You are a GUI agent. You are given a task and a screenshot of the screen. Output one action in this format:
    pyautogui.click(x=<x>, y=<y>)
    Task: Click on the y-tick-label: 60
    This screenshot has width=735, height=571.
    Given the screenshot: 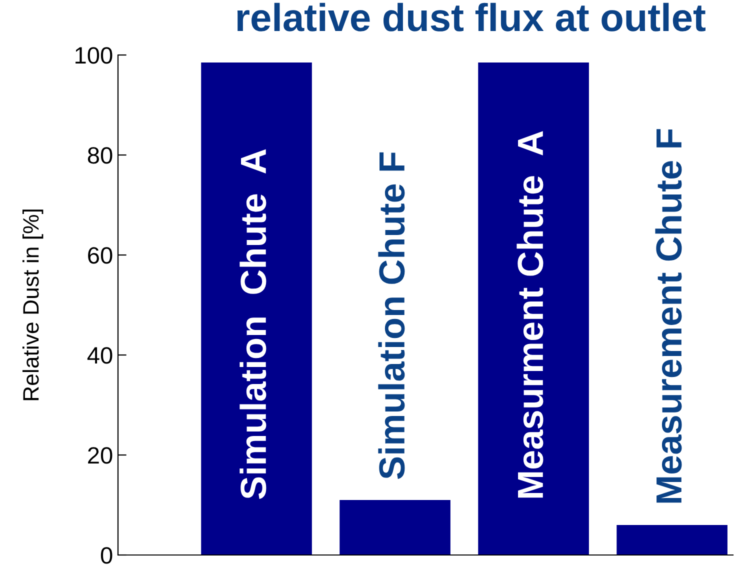 What is the action you would take?
    pyautogui.click(x=100, y=255)
    